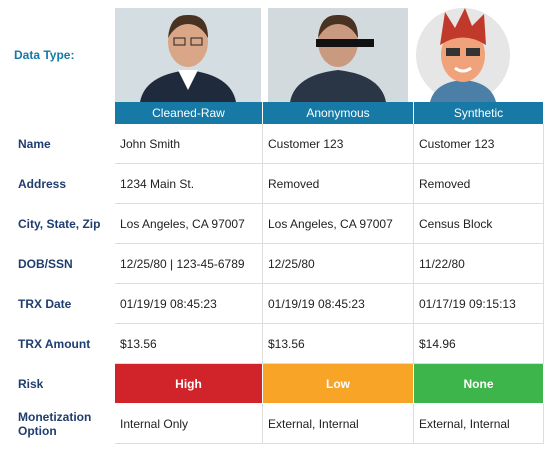 This screenshot has width=552, height=453. What do you see at coordinates (338, 113) in the screenshot?
I see `column-header: Anonymous` at bounding box center [338, 113].